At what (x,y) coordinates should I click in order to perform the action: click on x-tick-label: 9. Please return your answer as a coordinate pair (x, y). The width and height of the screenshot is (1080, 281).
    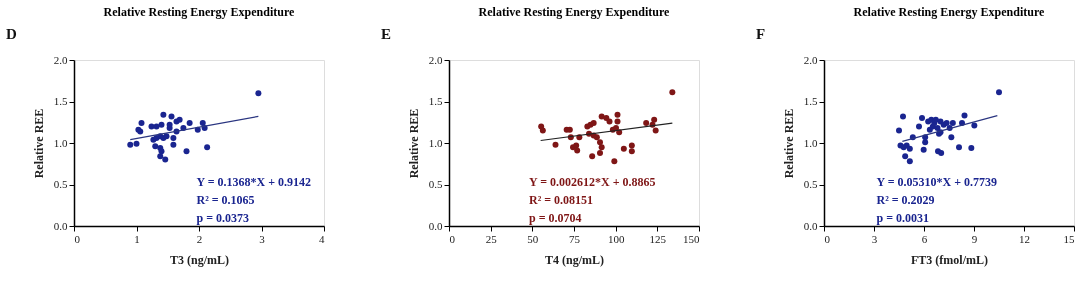
    Looking at the image, I should click on (974, 238).